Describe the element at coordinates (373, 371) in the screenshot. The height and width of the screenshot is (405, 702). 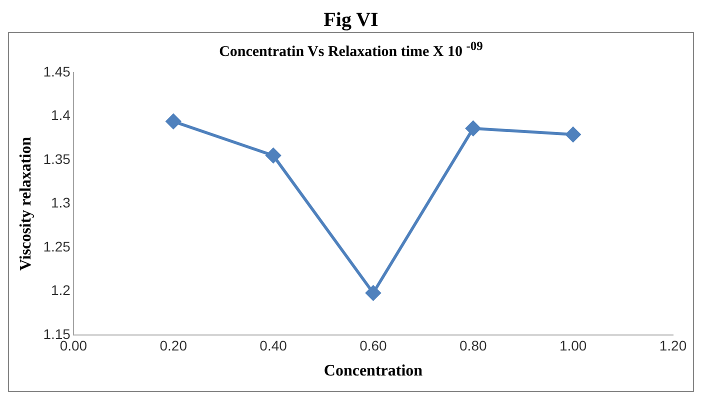
I see `x-axis-title: Concentration` at that location.